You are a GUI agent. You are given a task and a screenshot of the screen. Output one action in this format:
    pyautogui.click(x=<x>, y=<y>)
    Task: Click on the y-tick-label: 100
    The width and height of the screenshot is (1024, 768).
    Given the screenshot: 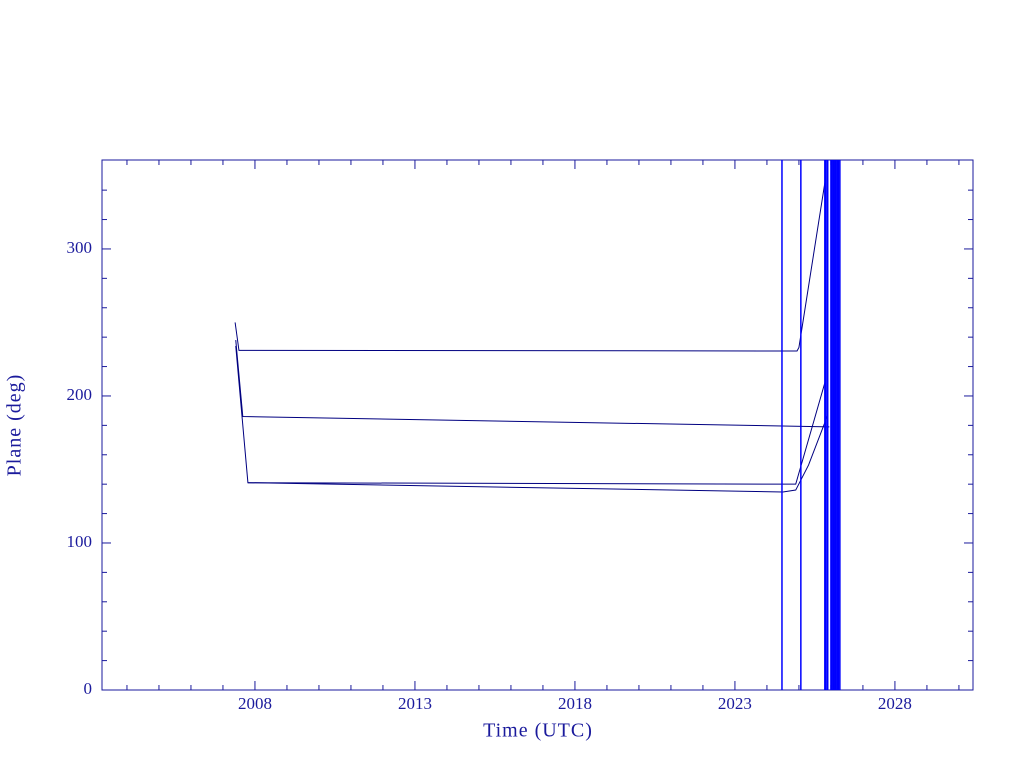 What is the action you would take?
    pyautogui.click(x=80, y=541)
    